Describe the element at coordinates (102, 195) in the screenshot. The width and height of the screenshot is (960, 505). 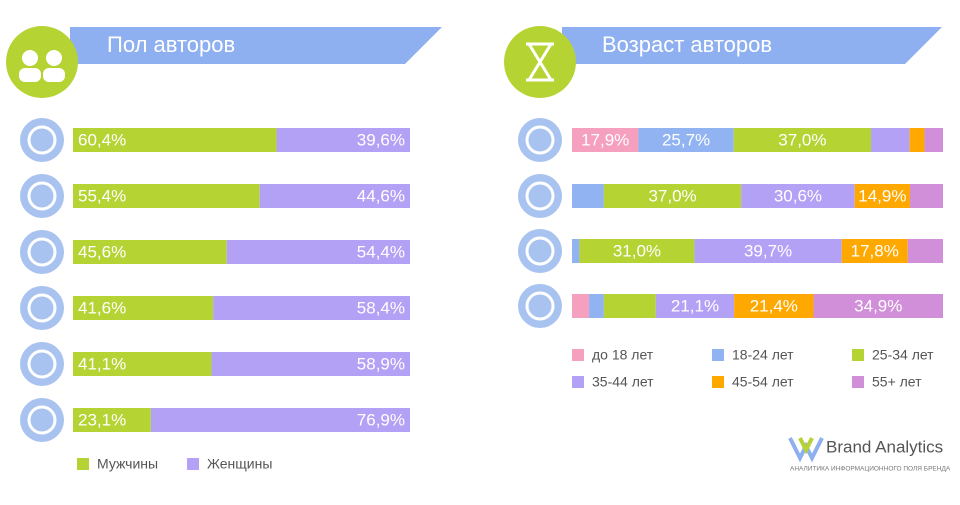
I see `value-label: 55,4%` at that location.